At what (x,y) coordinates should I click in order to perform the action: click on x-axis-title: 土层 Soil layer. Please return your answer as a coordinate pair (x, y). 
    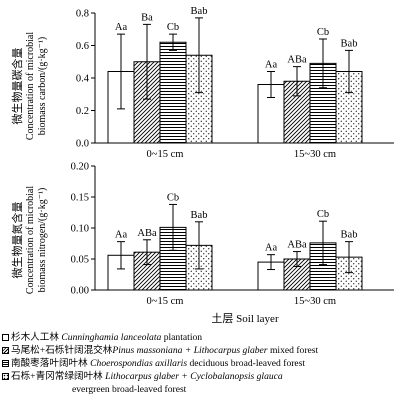
    Looking at the image, I should click on (245, 318).